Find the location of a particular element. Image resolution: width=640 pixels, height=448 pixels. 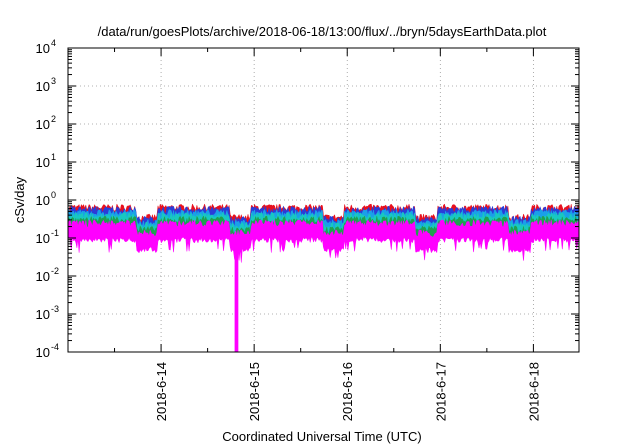

x-tick-label: 2018-6-17 is located at coordinates (440, 391).